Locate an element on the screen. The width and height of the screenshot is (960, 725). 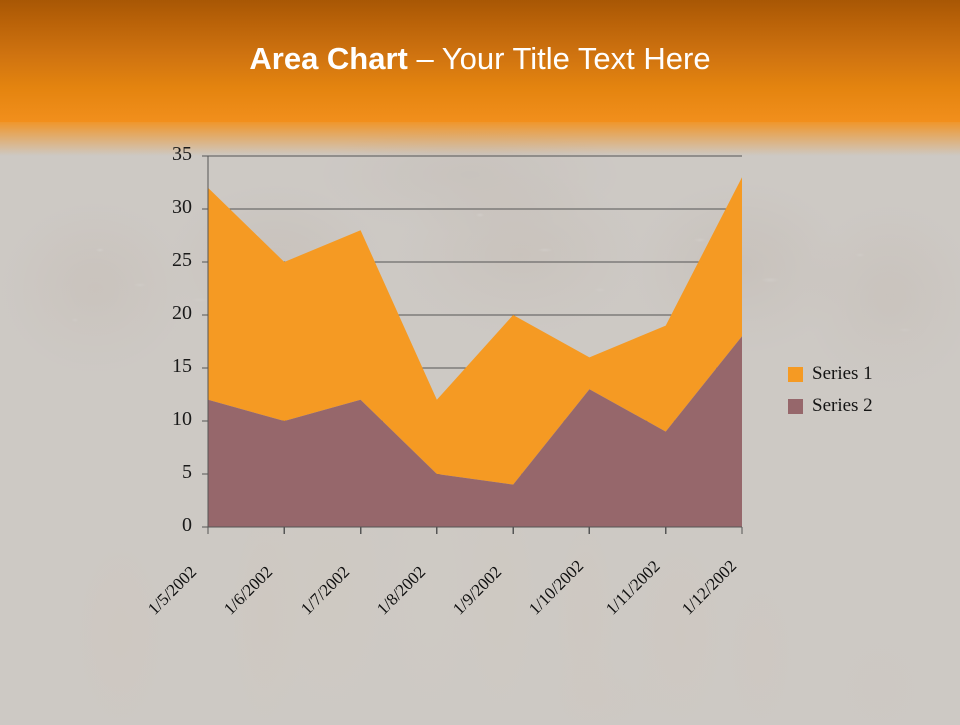
series-2-area is located at coordinates (475, 431).